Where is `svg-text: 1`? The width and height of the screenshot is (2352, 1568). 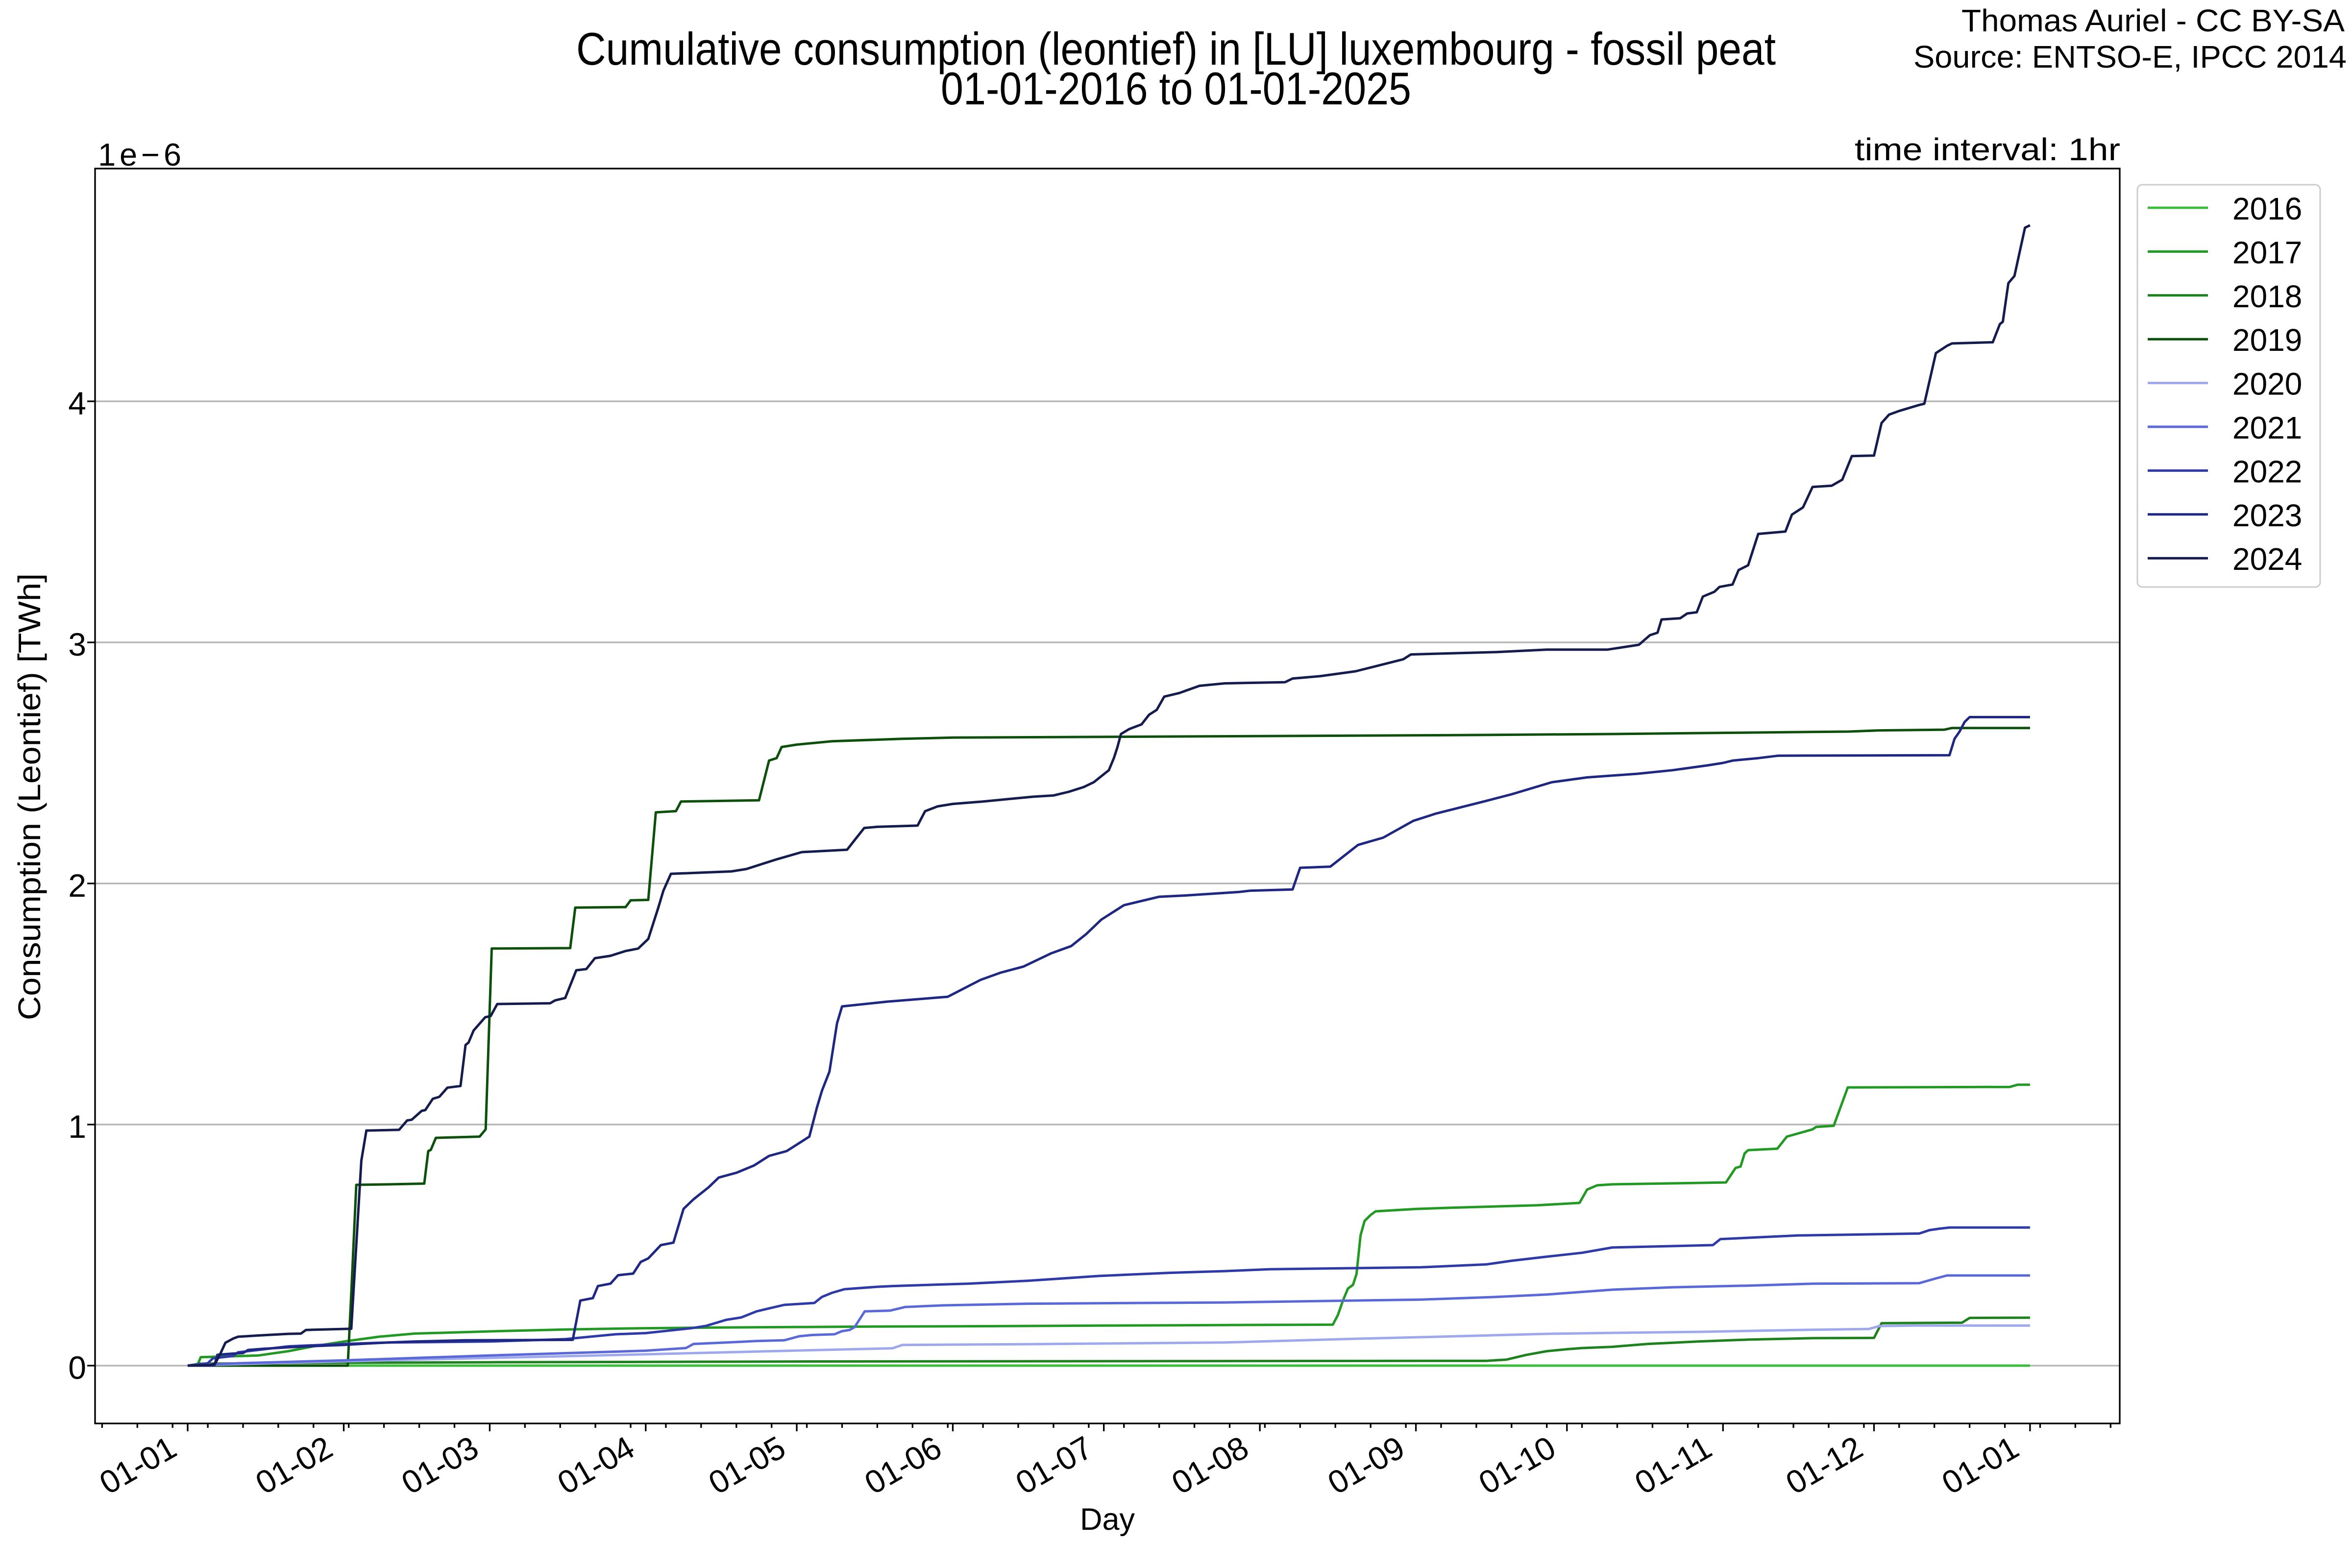 svg-text: 1 is located at coordinates (77, 1126).